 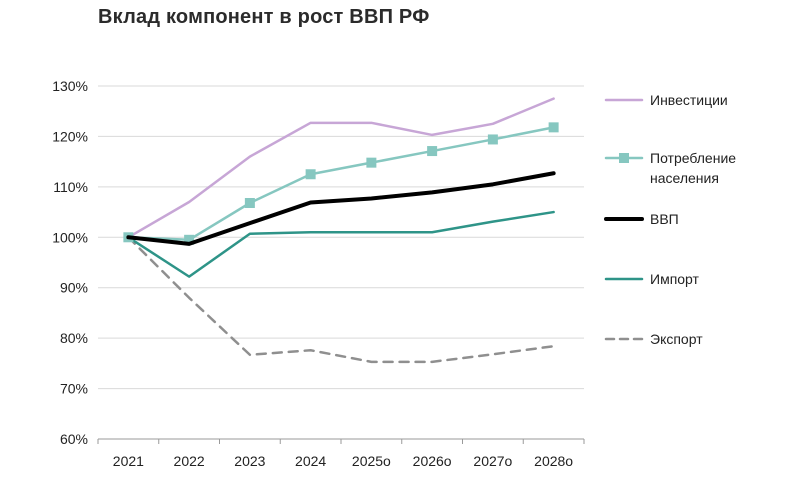 What do you see at coordinates (74, 288) in the screenshot?
I see `y-tick-label: 90%` at bounding box center [74, 288].